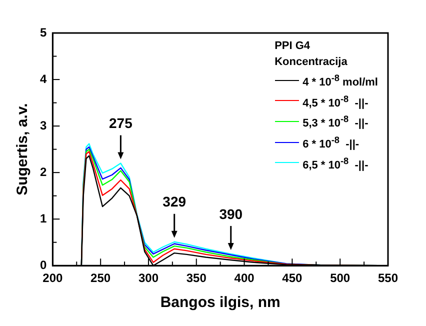 The image size is (426, 326). Describe the element at coordinates (174, 202) in the screenshot. I see `annotation: 329` at that location.